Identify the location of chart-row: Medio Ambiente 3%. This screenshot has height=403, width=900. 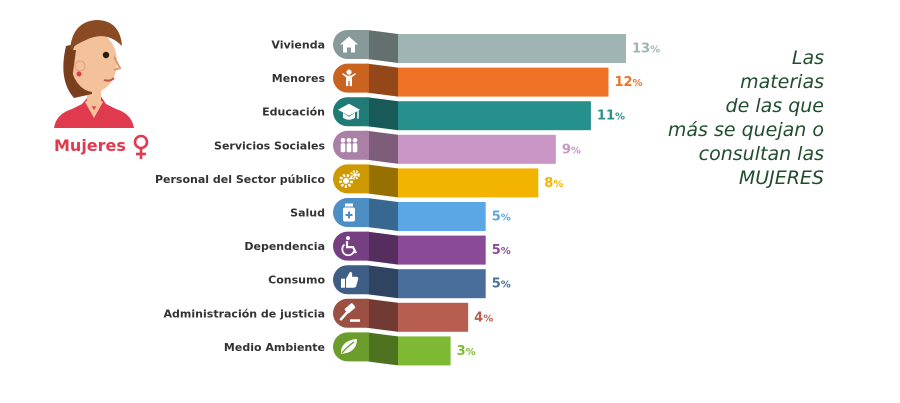
(350, 349).